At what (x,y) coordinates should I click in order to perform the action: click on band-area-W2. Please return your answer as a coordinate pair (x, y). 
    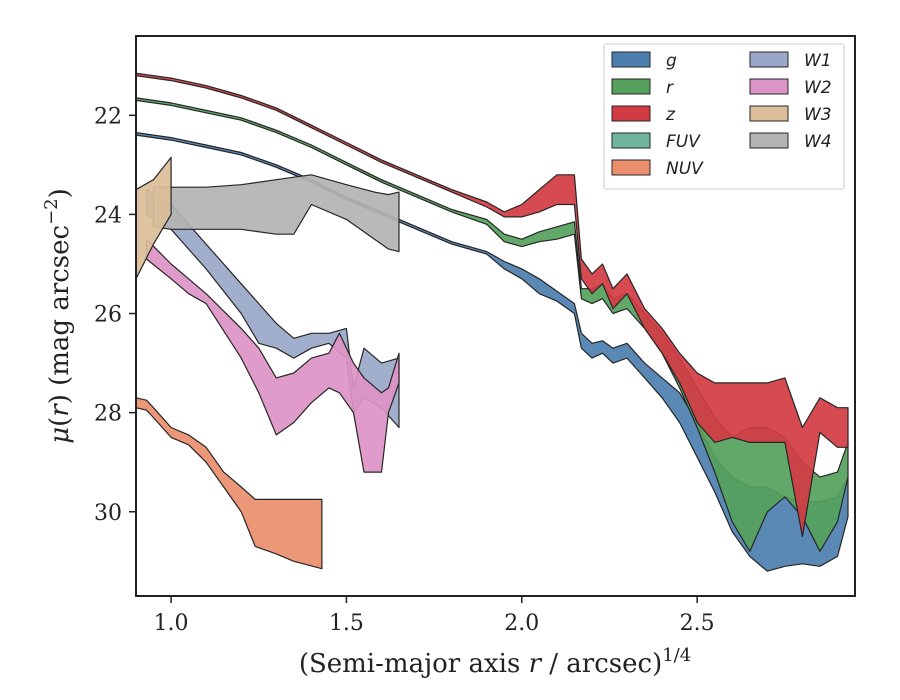
    Looking at the image, I should click on (272, 355).